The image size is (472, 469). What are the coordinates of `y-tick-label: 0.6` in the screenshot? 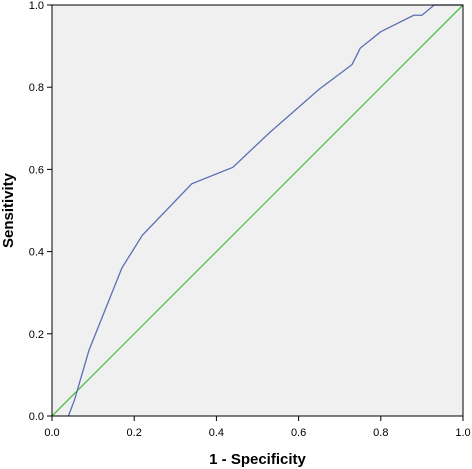 It's located at (36, 170).